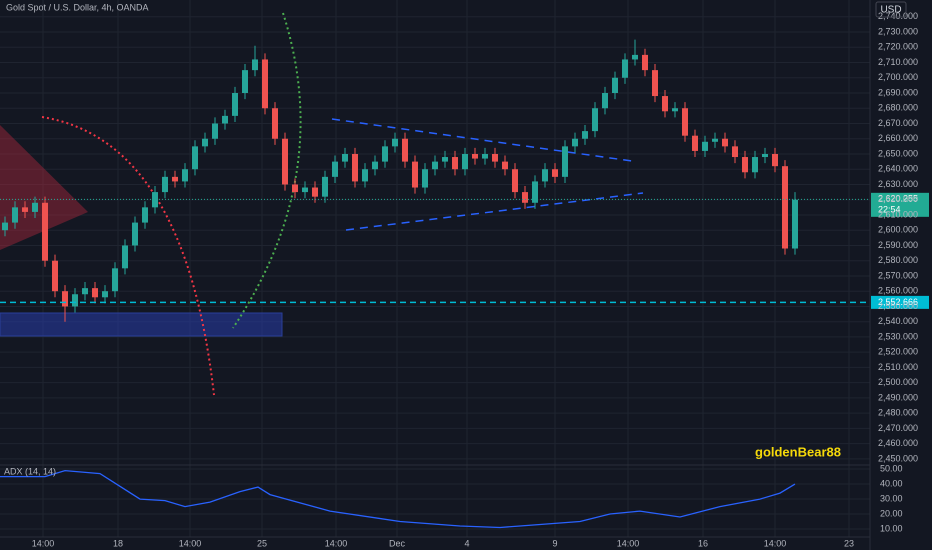  What do you see at coordinates (30, 471) in the screenshot?
I see `indicator-name: ADX (14, 14)` at bounding box center [30, 471].